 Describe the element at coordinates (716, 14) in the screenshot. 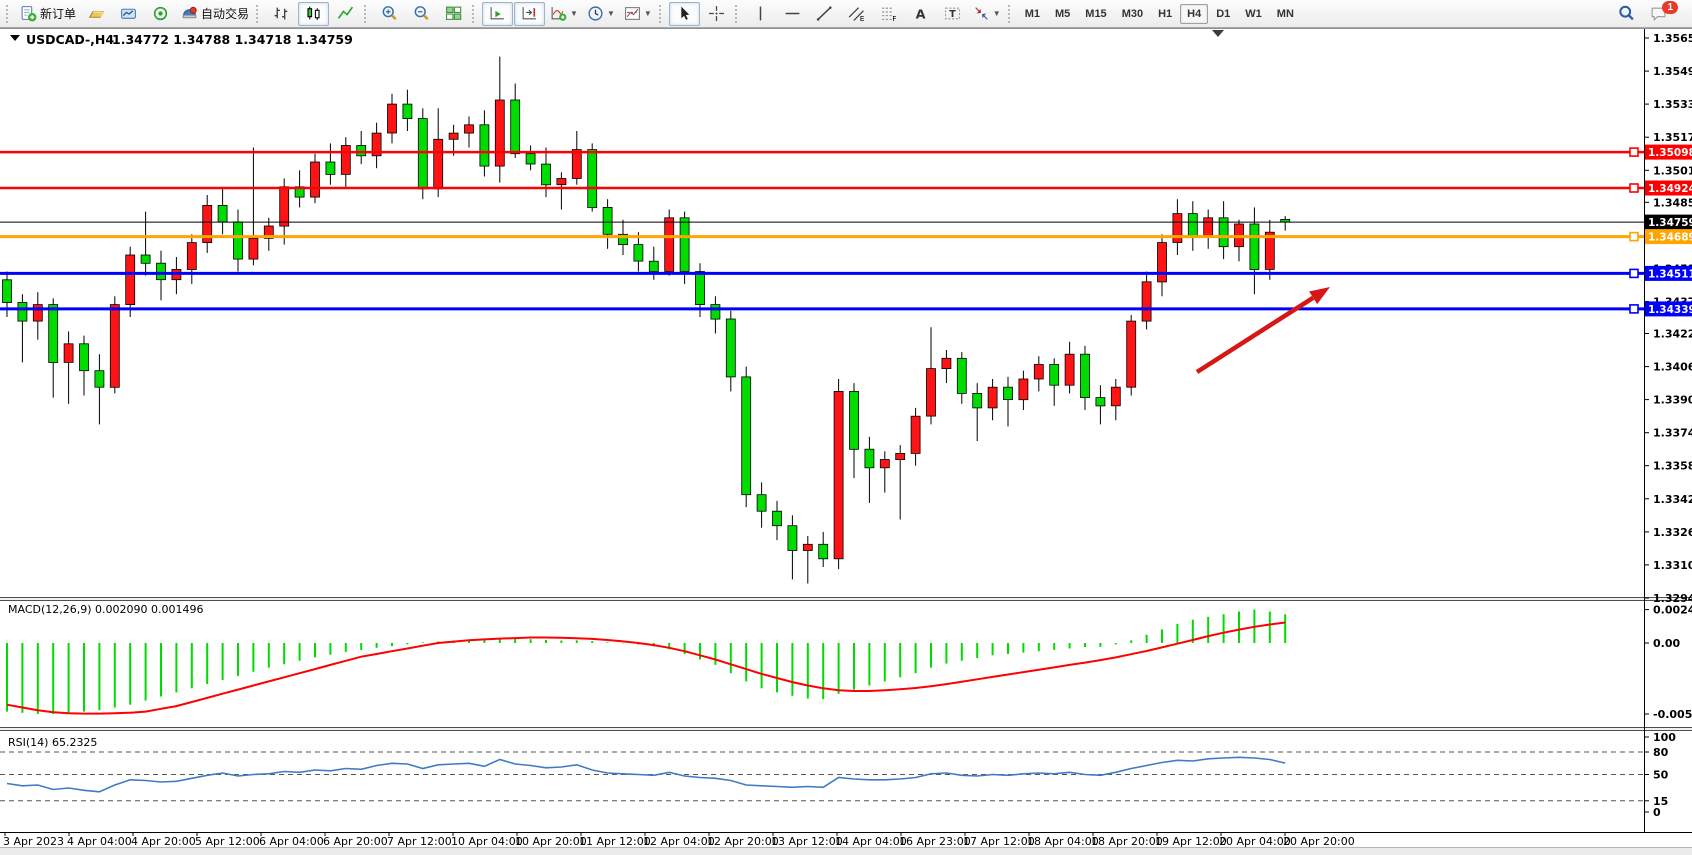

I see `crosshair-button` at that location.